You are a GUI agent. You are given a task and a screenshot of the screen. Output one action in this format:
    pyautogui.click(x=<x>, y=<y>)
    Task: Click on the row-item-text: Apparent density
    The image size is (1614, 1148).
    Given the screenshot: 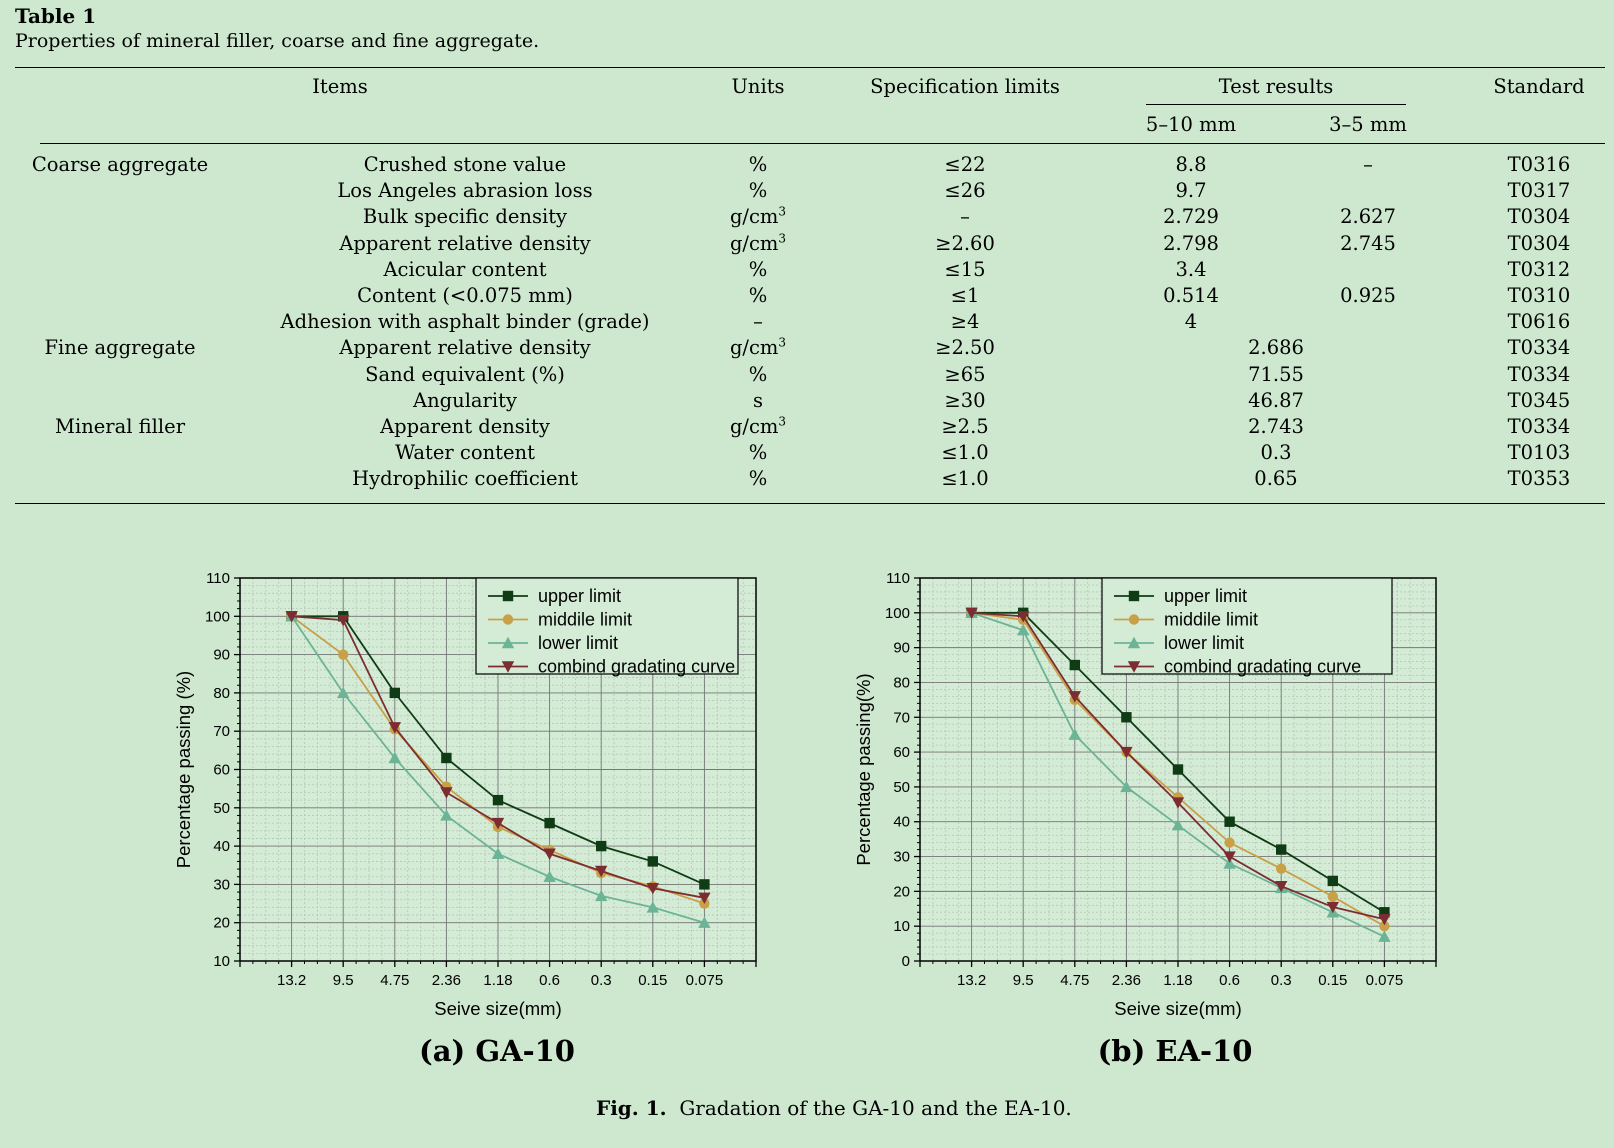 What is the action you would take?
    pyautogui.click(x=465, y=426)
    